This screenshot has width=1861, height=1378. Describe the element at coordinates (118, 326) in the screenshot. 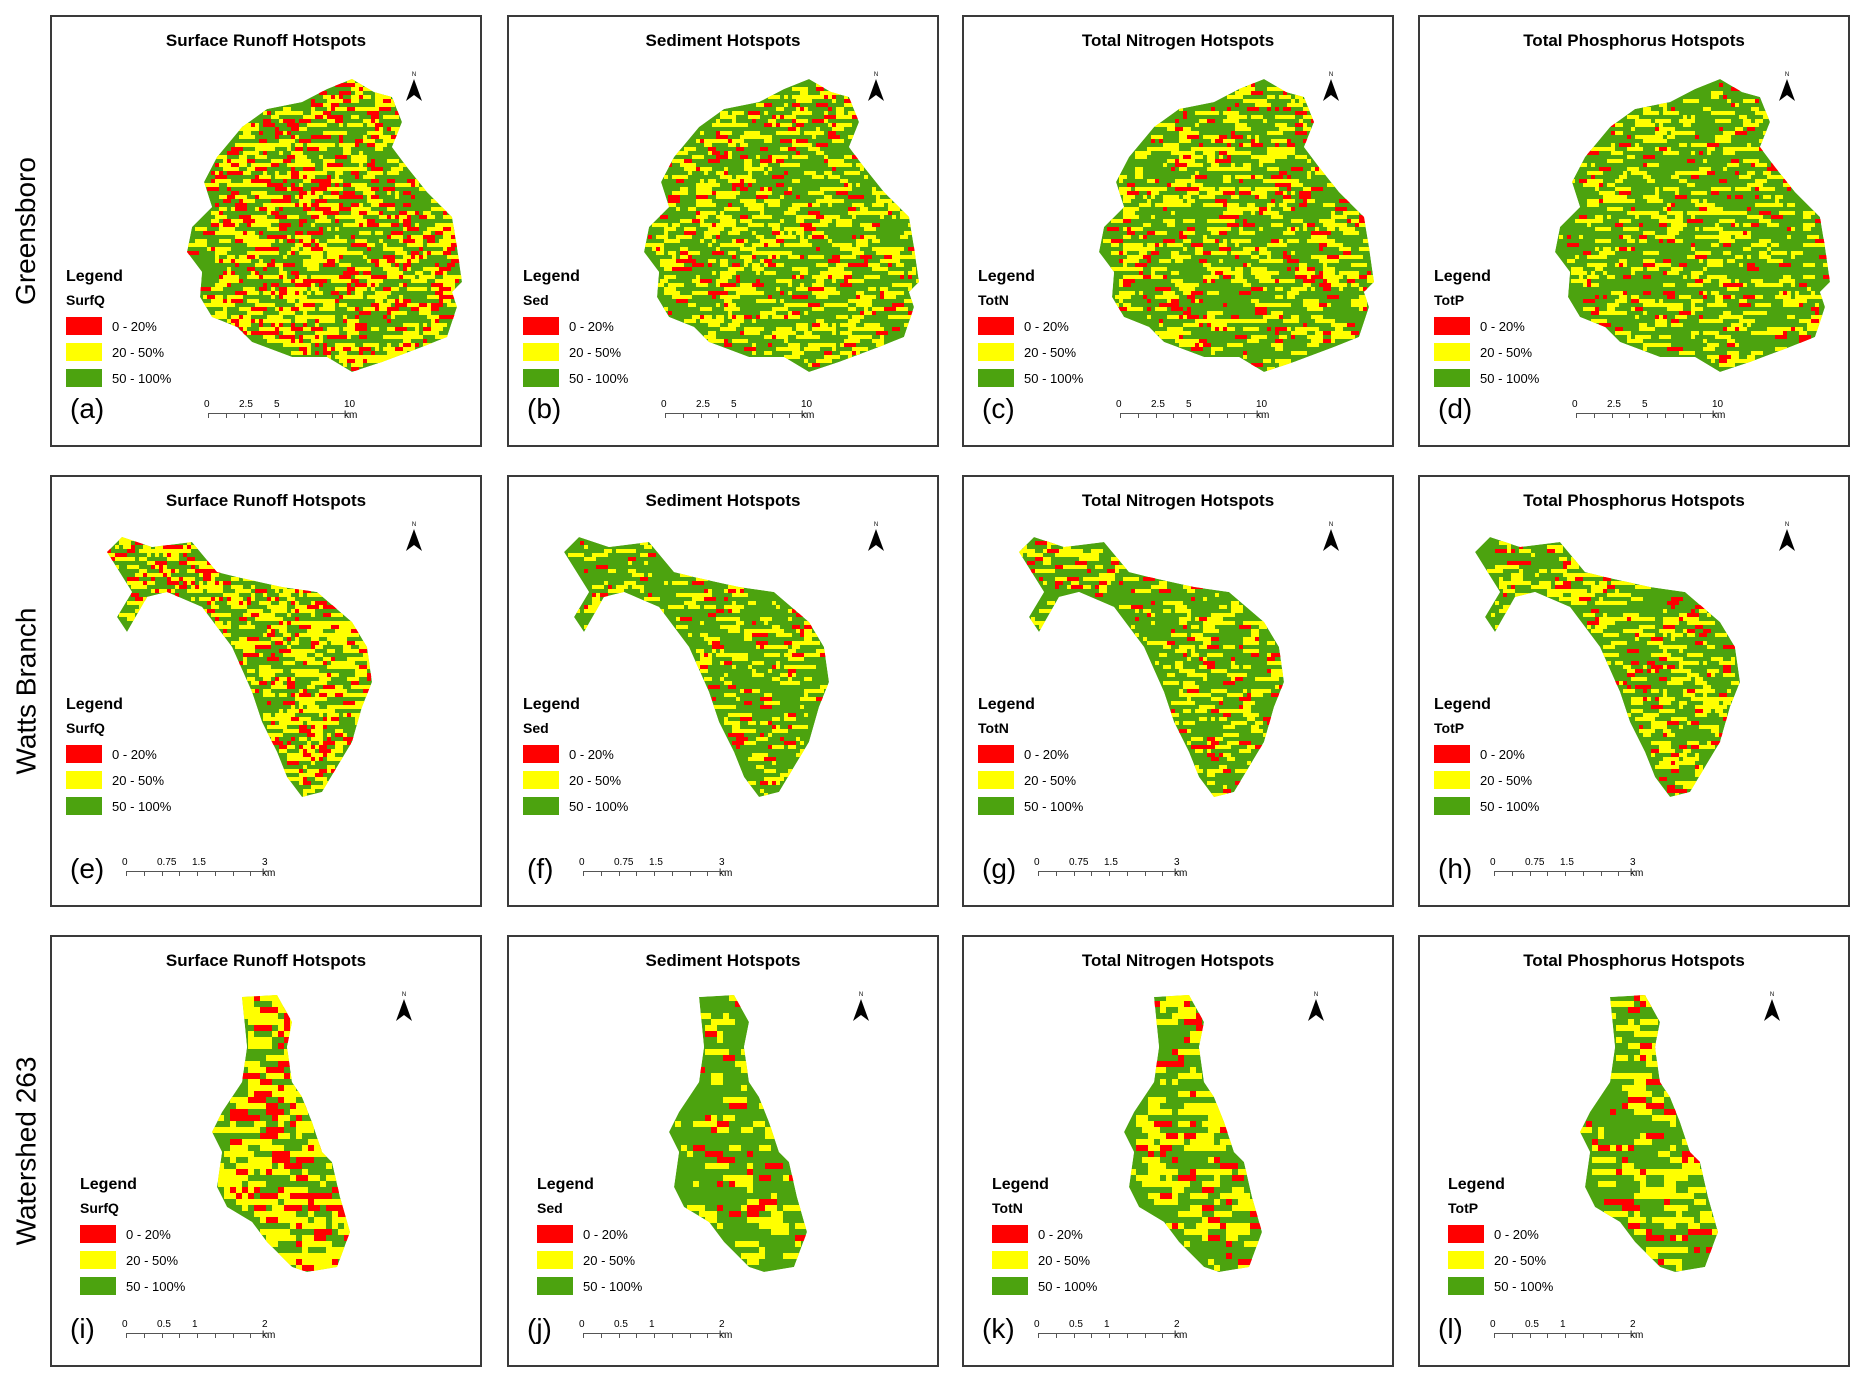

I see `legend-item: 0 - 20%` at that location.